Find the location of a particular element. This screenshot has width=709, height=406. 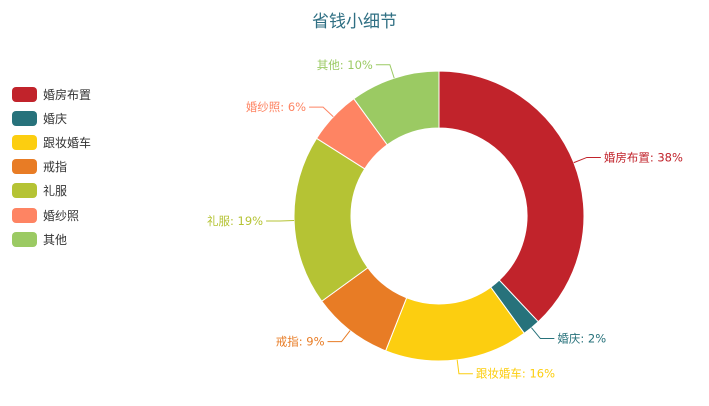

slice-label: 戒指: 9% is located at coordinates (300, 342).